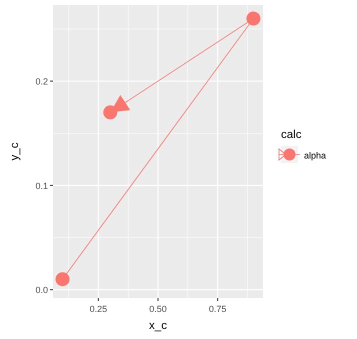 The height and width of the screenshot is (339, 357). Describe the element at coordinates (41, 81) in the screenshot. I see `y-tick-label: 0.2` at that location.